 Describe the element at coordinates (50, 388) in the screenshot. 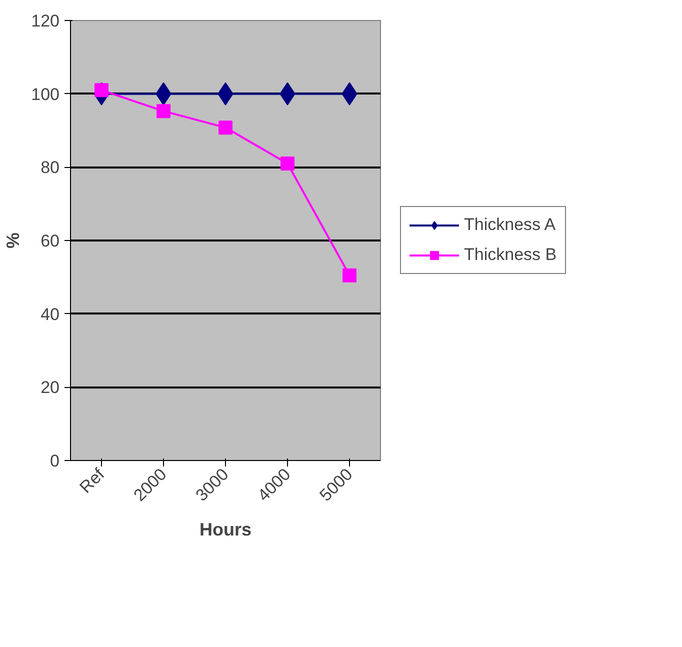

I see `y-tick-label: 20` at that location.